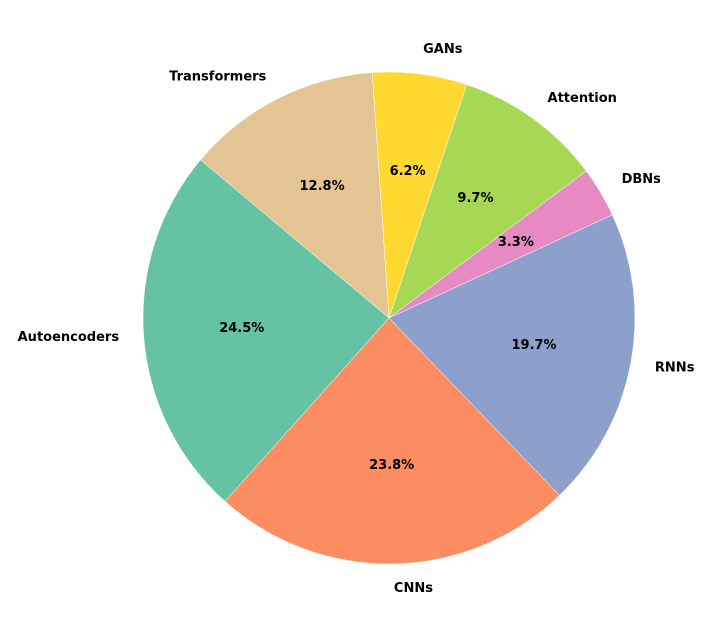 The height and width of the screenshot is (636, 707). What do you see at coordinates (475, 198) in the screenshot?
I see `value-label: 9.7%` at bounding box center [475, 198].